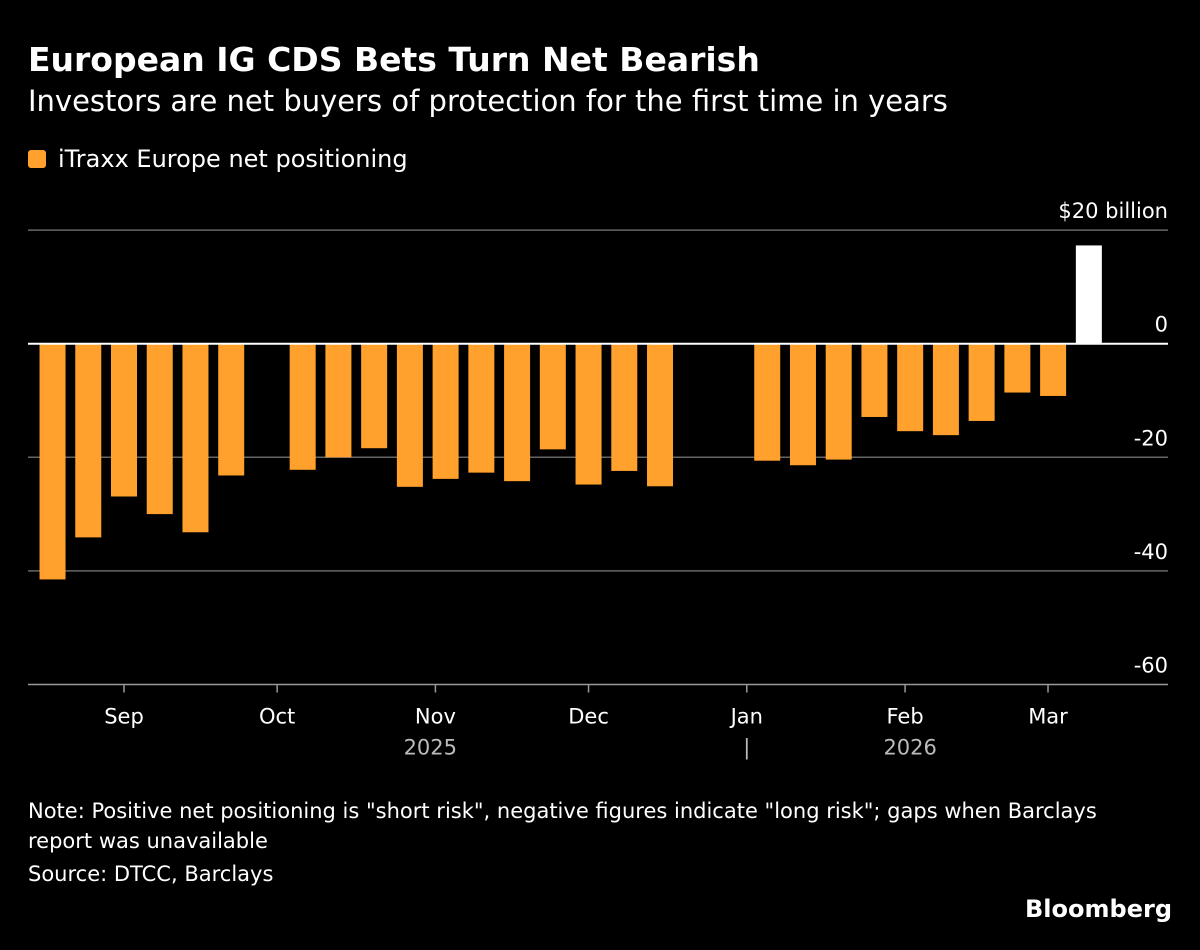  What do you see at coordinates (394, 59) in the screenshot?
I see `chart-title: European IG CDS Bets Turn Net Bearish` at bounding box center [394, 59].